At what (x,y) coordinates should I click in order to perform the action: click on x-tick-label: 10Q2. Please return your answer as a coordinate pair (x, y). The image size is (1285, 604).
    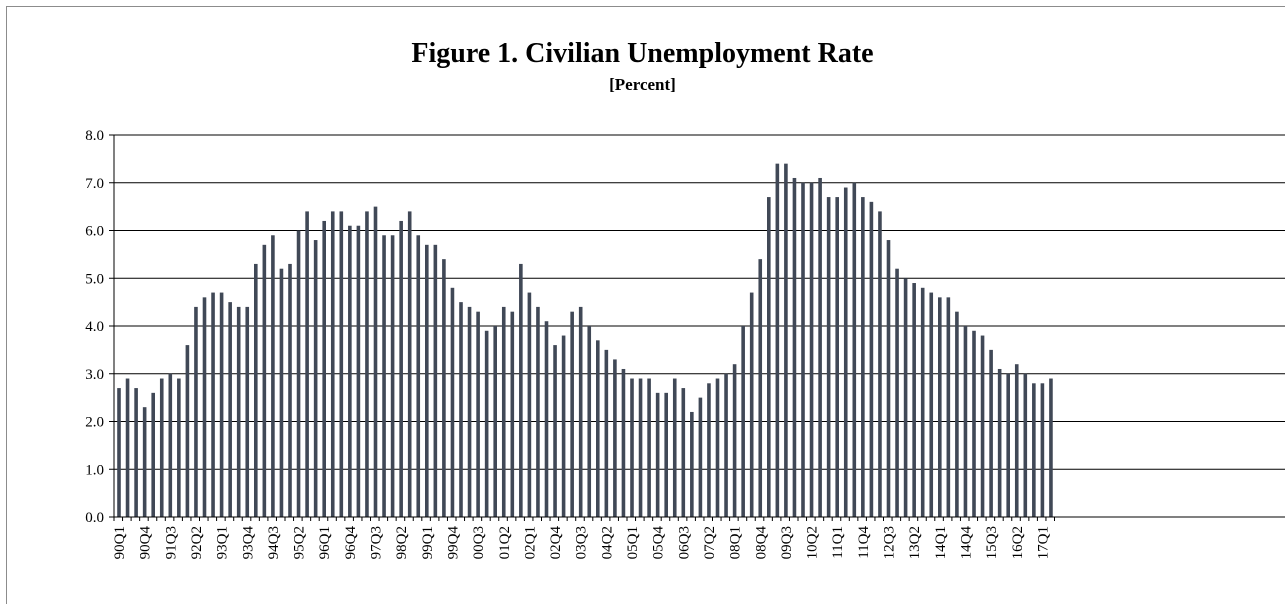
    Looking at the image, I should click on (813, 542).